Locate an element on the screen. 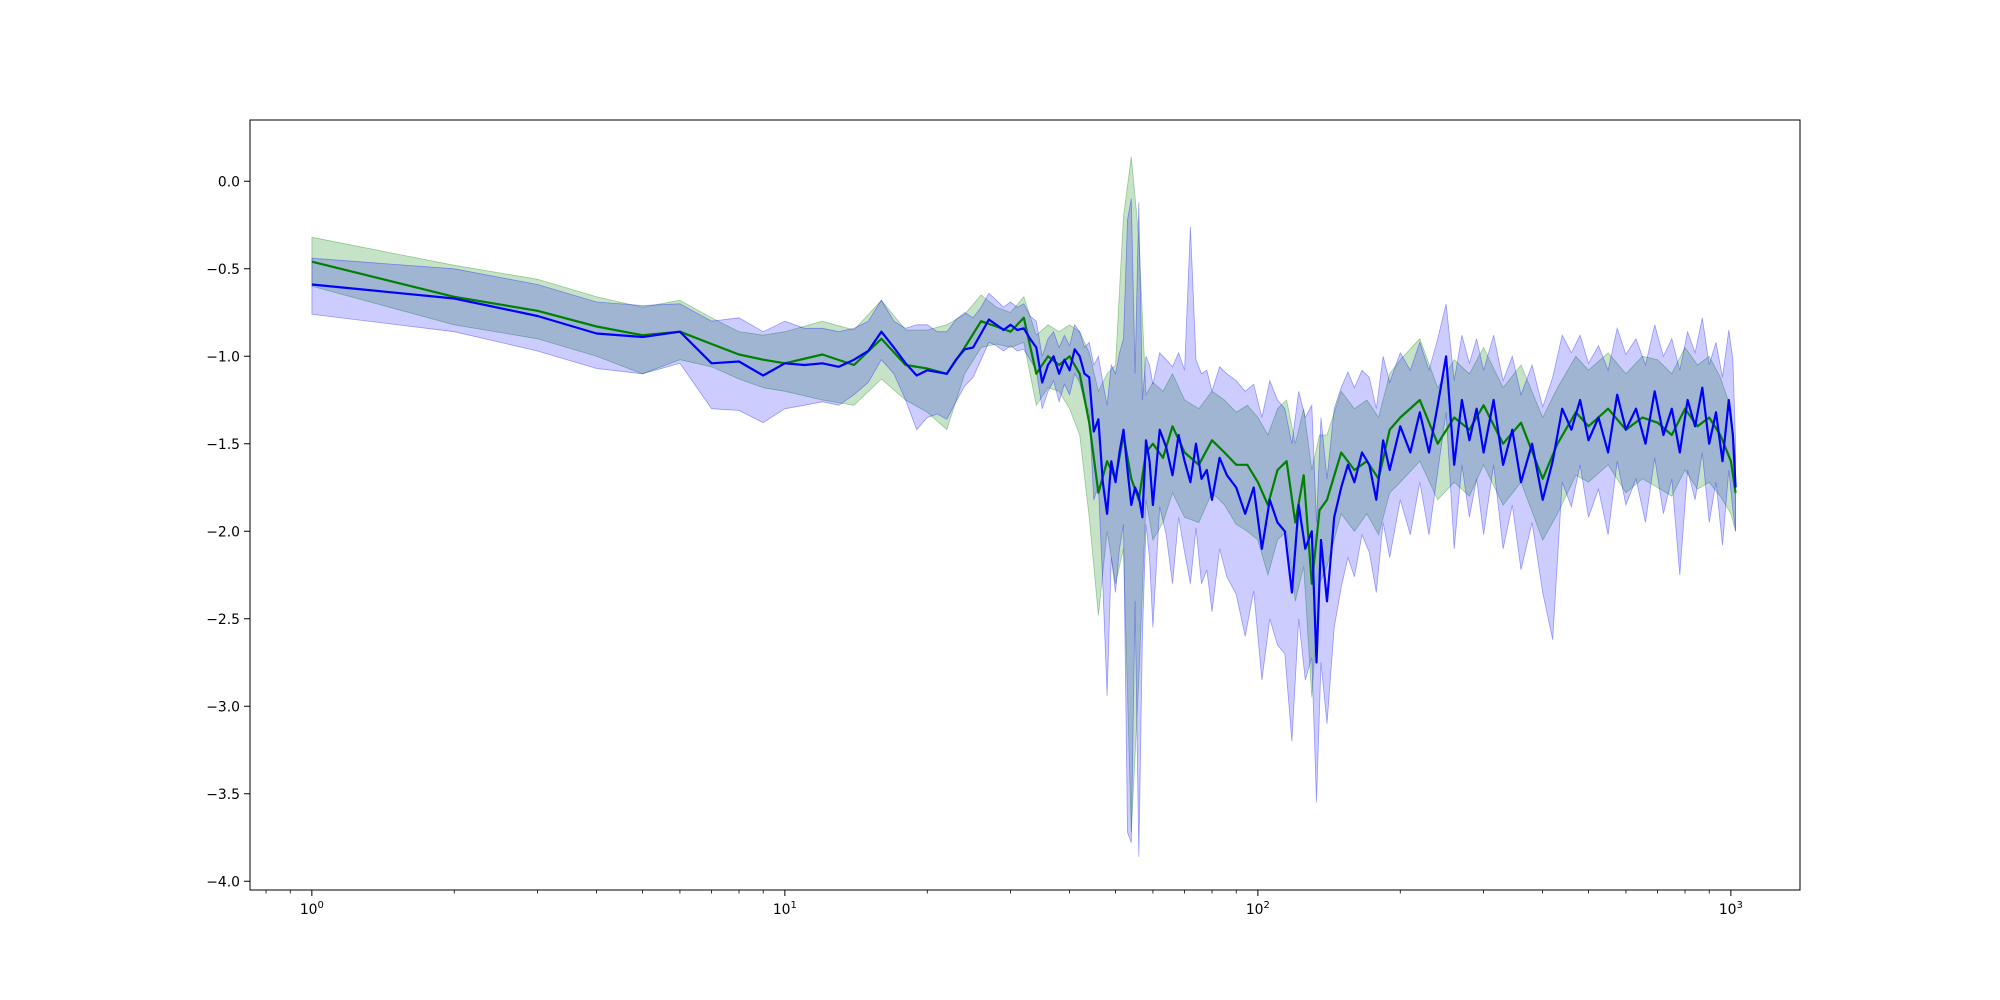 The width and height of the screenshot is (2000, 1000). y-tick-label-4: −2.0 is located at coordinates (223, 532).